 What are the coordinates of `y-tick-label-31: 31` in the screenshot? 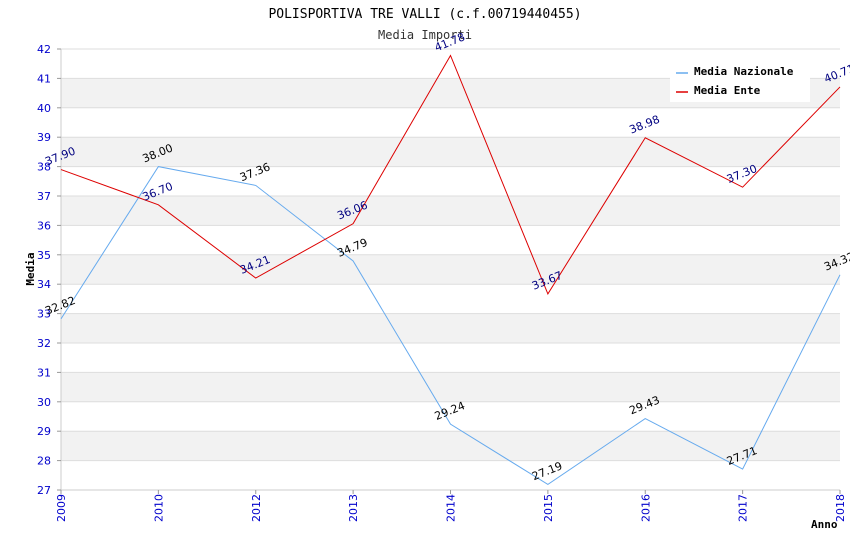 It's located at (44, 372).